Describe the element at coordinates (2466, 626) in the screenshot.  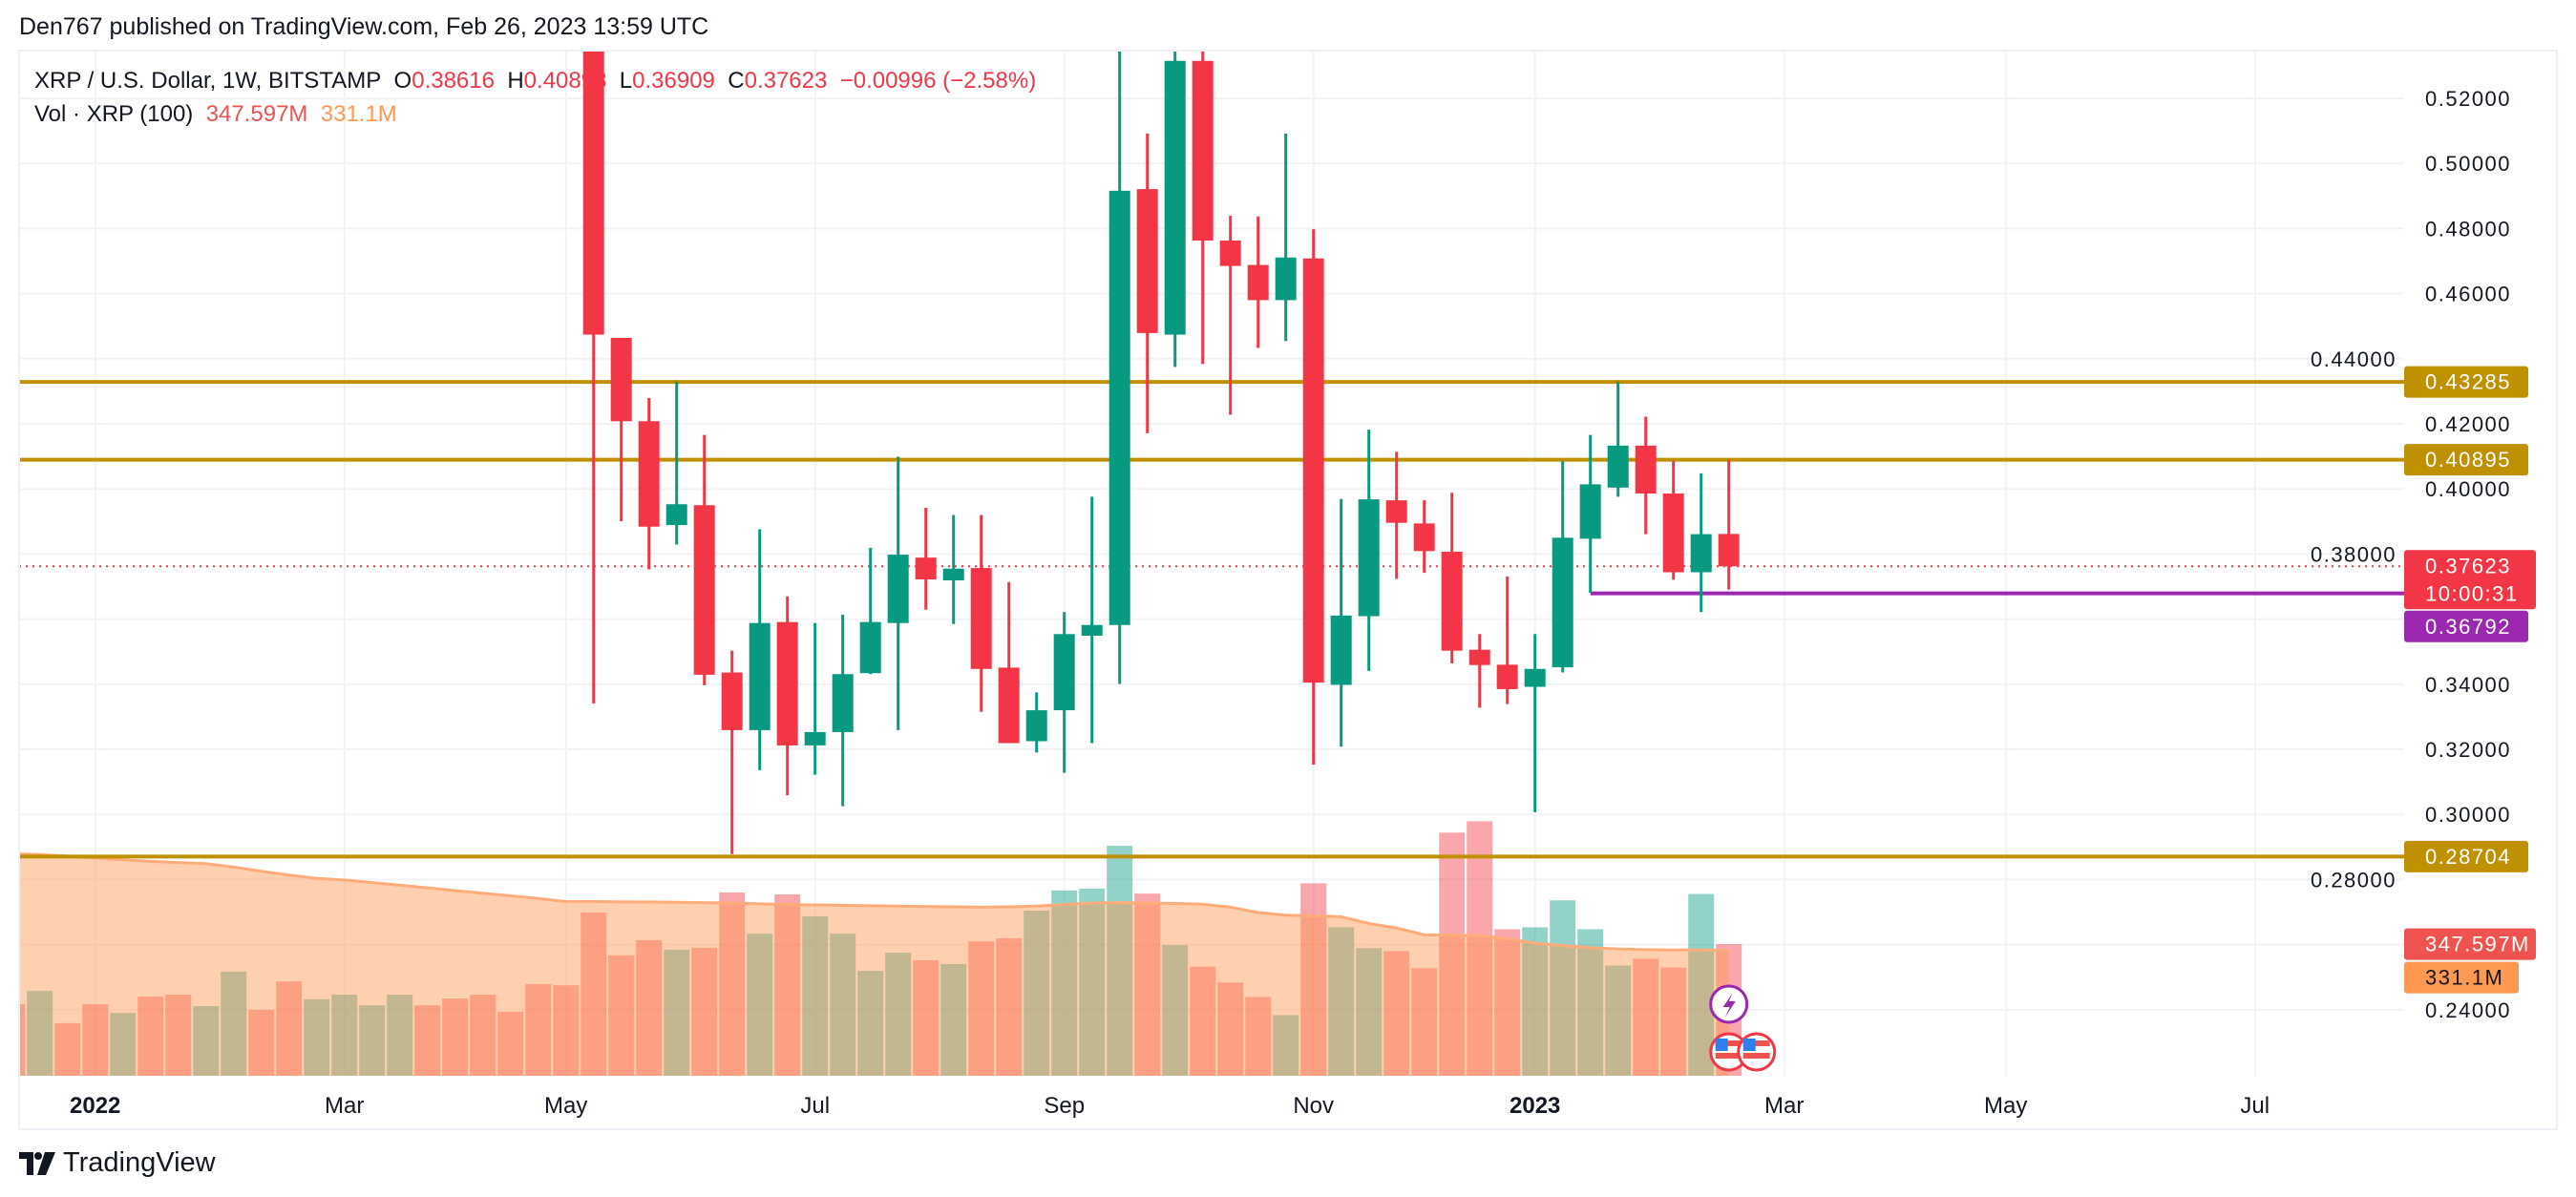
I see `support-price-label: 0.36792` at that location.